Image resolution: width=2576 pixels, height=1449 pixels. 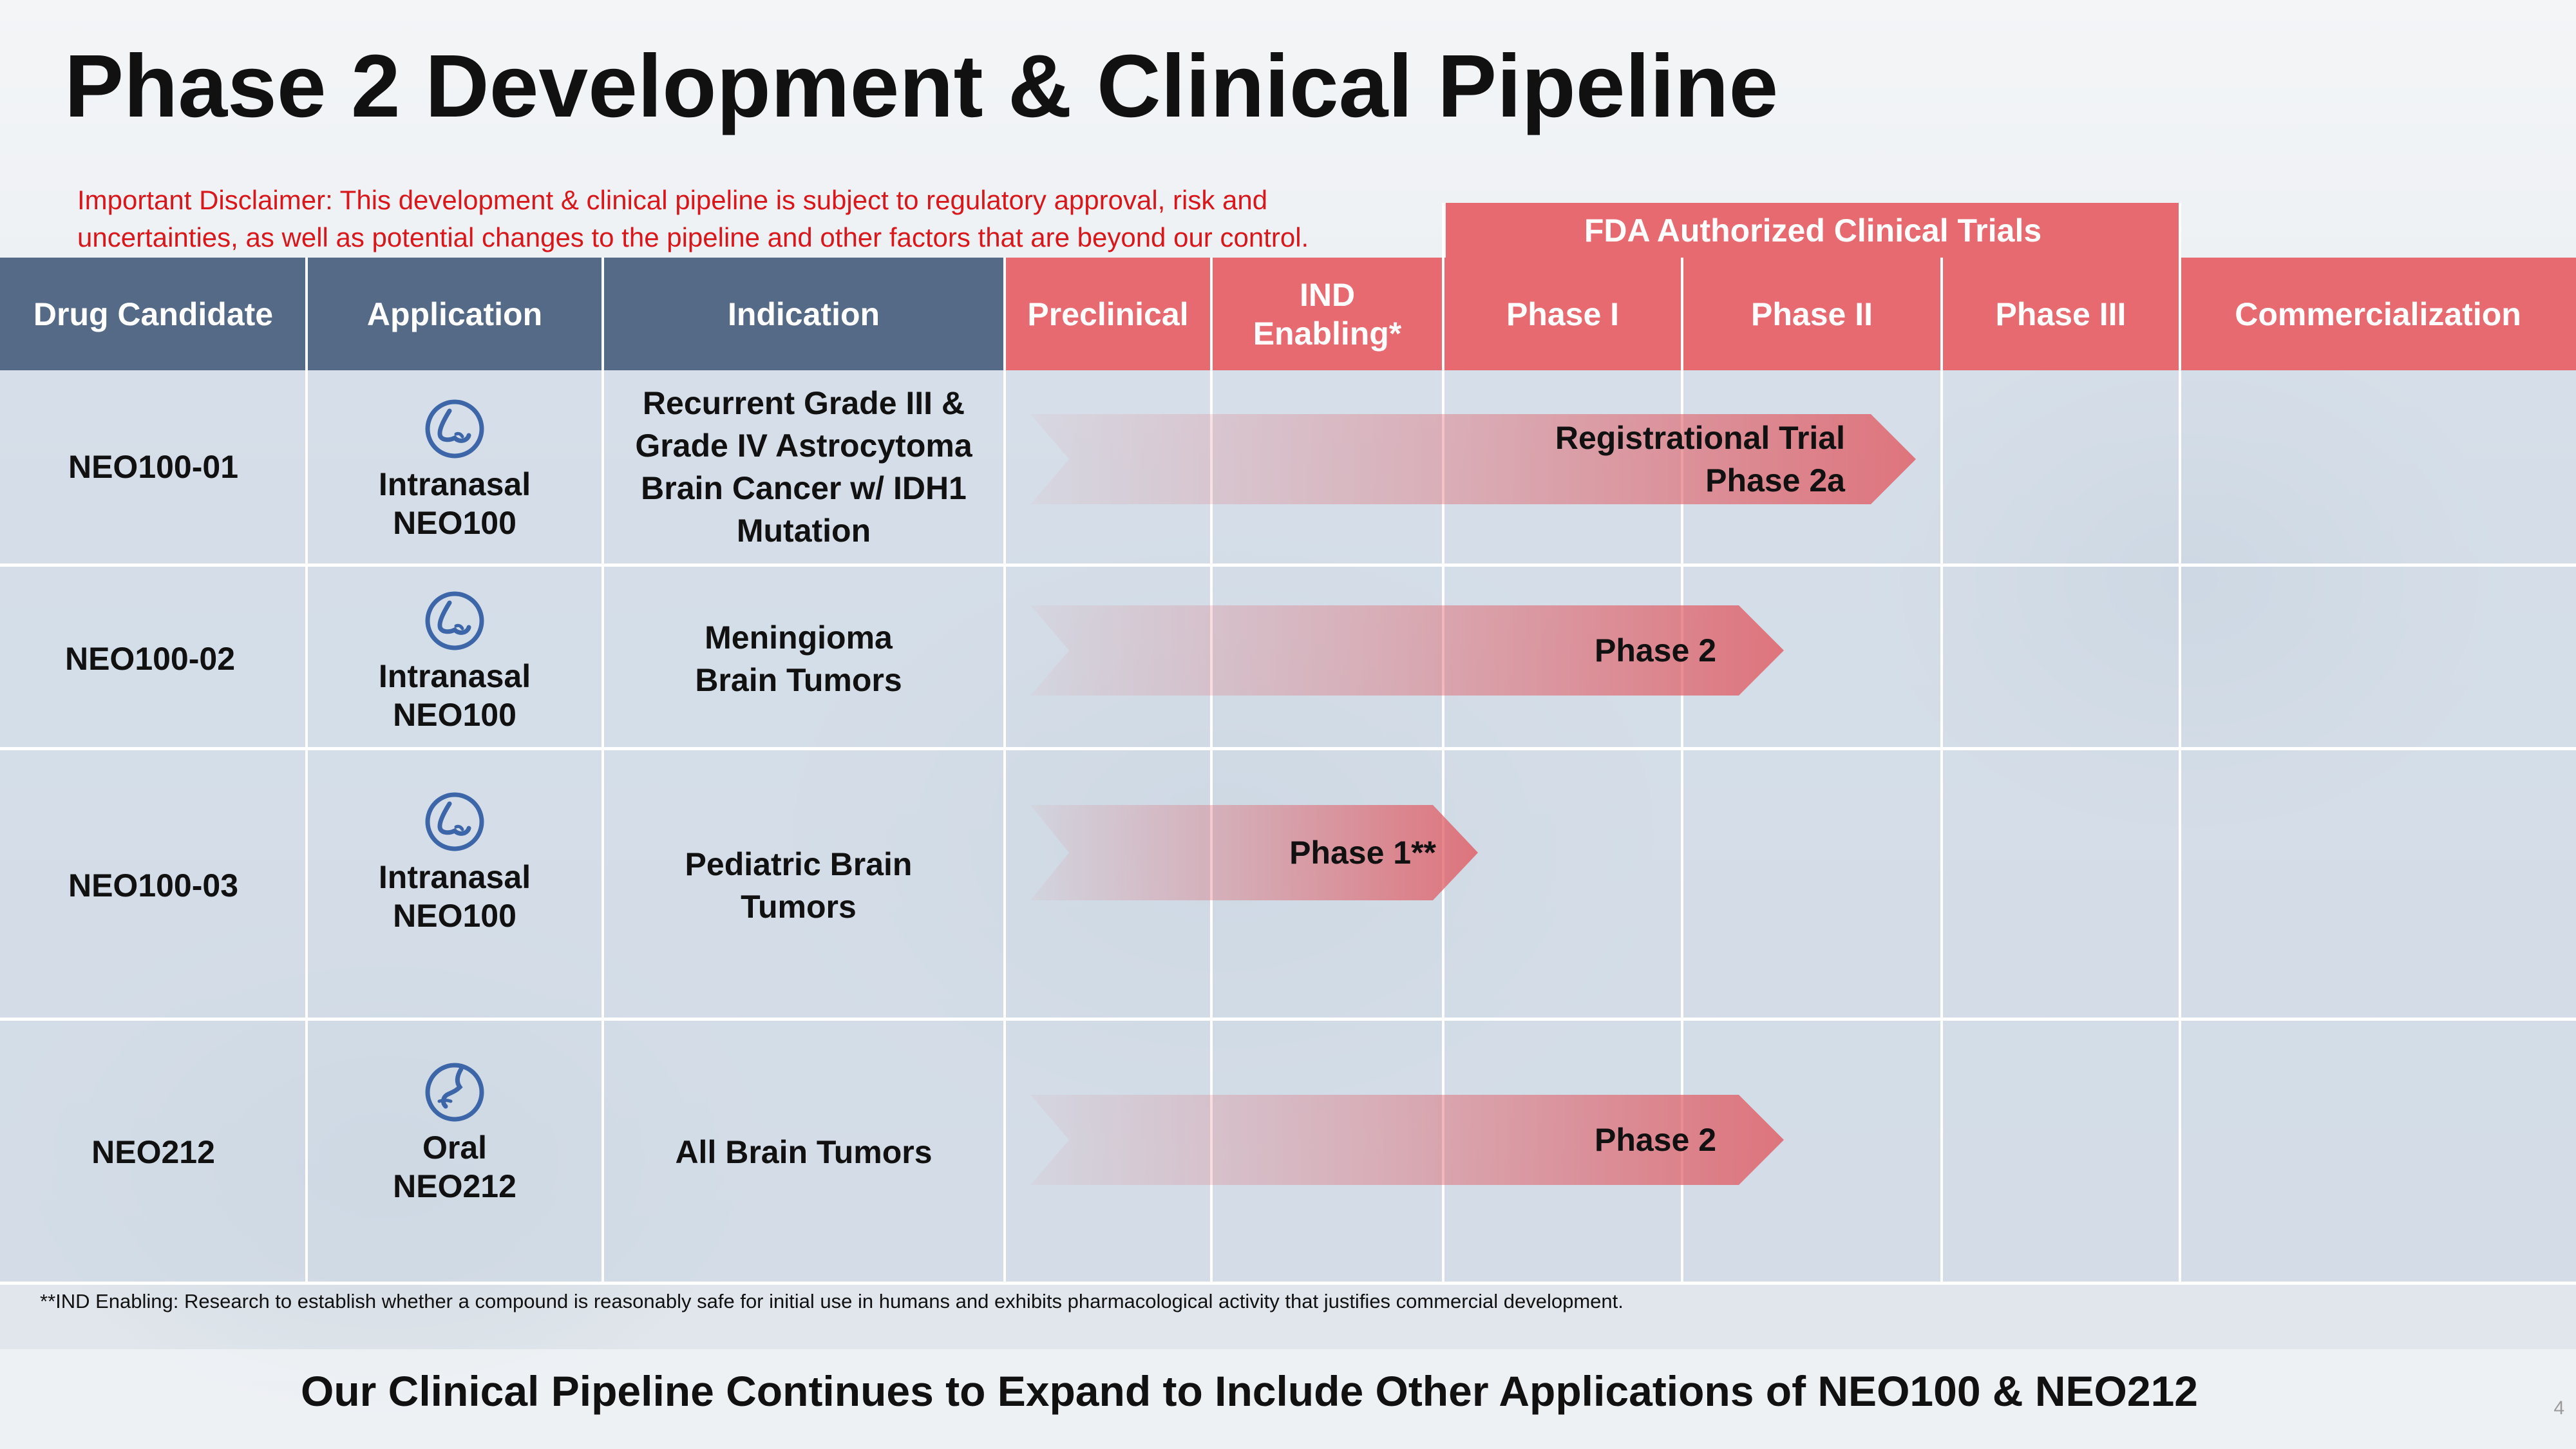 I want to click on header-indication: Indication, so click(x=804, y=314).